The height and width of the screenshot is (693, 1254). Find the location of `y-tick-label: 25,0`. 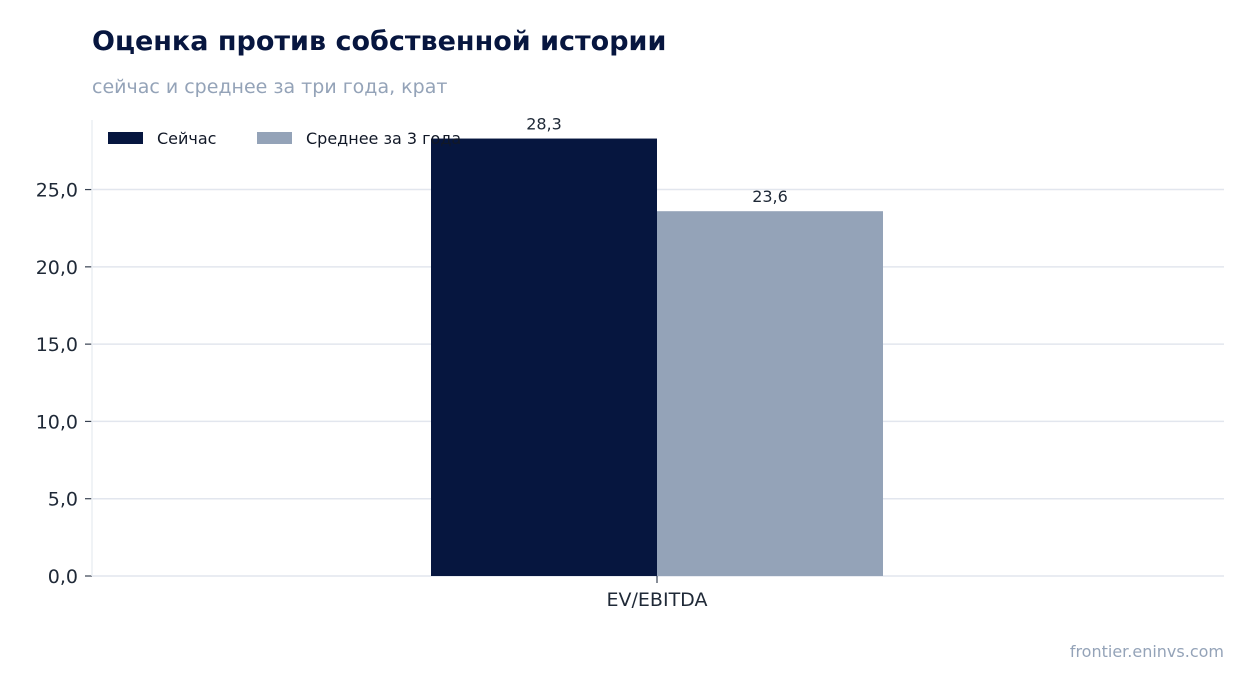

y-tick-label: 25,0 is located at coordinates (57, 191).